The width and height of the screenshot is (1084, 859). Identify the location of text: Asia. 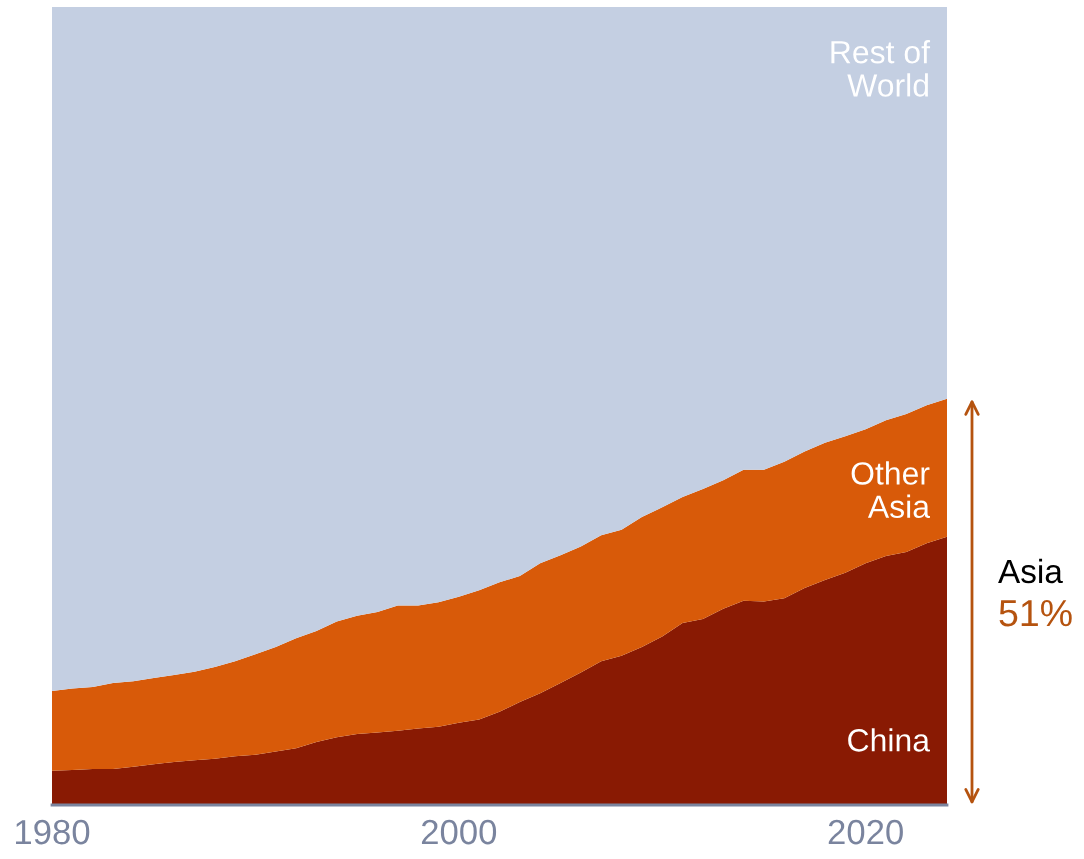
(1030, 571).